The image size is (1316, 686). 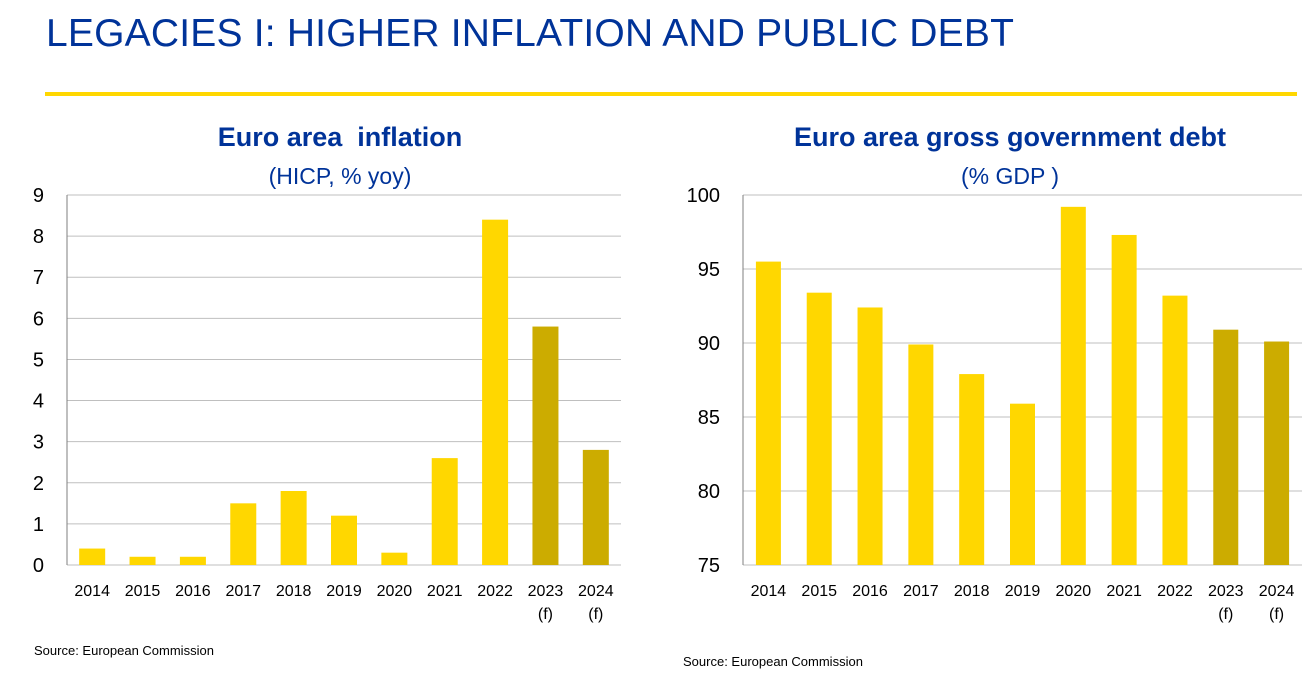 What do you see at coordinates (192, 560) in the screenshot?
I see `inflation-bar-2016` at bounding box center [192, 560].